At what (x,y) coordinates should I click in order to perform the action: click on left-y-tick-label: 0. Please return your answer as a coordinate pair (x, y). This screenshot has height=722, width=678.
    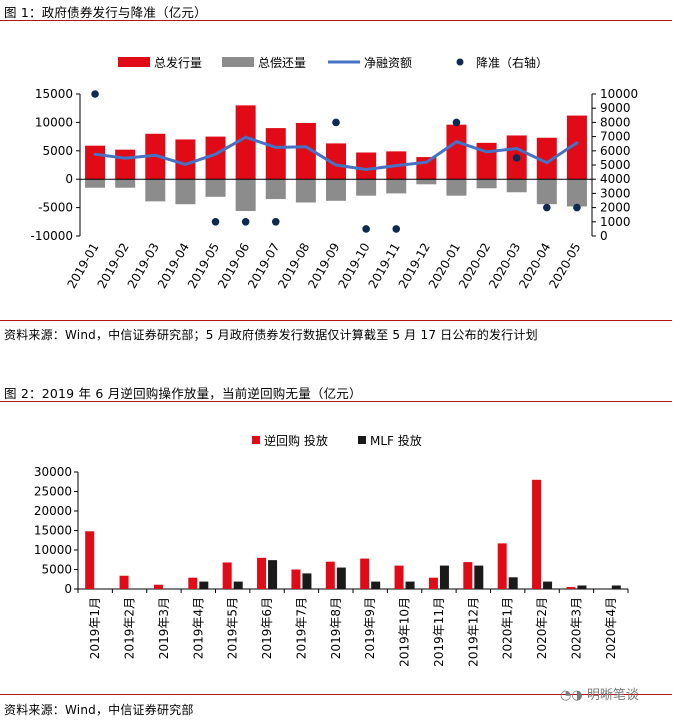
    Looking at the image, I should click on (69, 179).